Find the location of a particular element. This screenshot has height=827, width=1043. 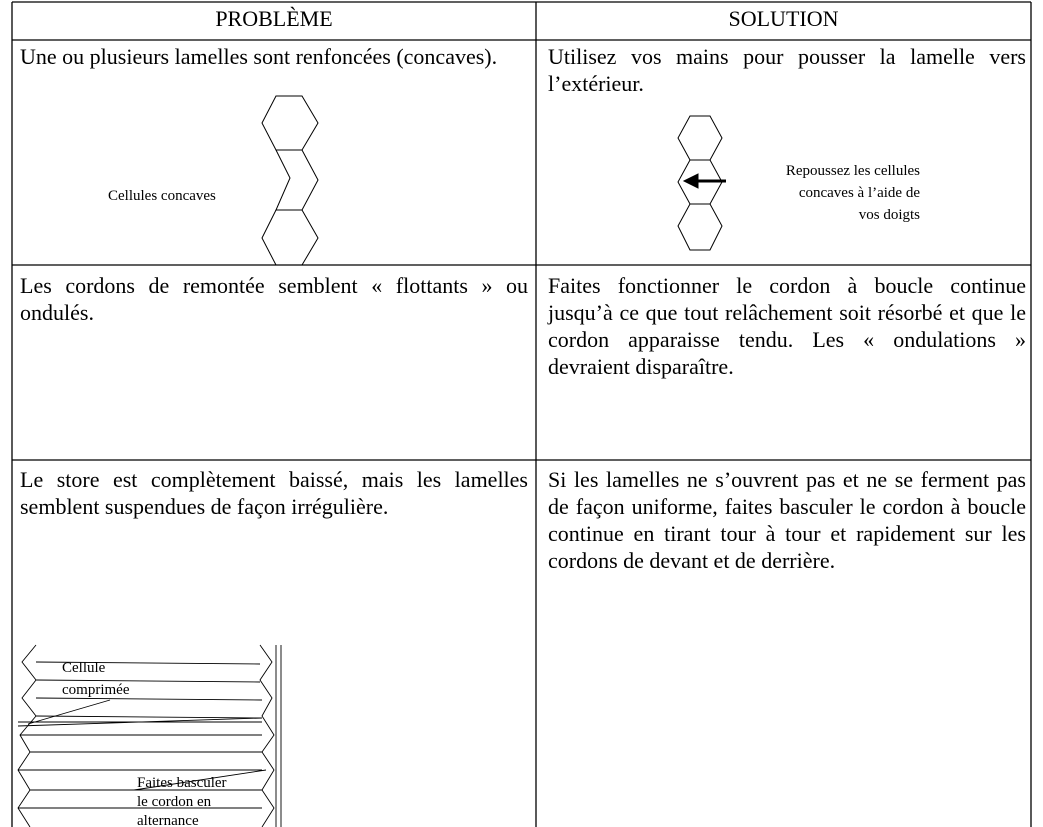

figure-label: Repoussez les cellules is located at coordinates (853, 171).